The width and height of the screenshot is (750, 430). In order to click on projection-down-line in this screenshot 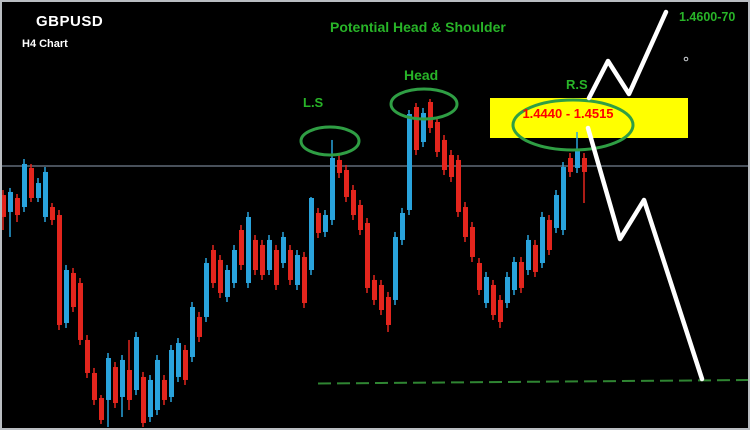, I will do `click(645, 253)`.